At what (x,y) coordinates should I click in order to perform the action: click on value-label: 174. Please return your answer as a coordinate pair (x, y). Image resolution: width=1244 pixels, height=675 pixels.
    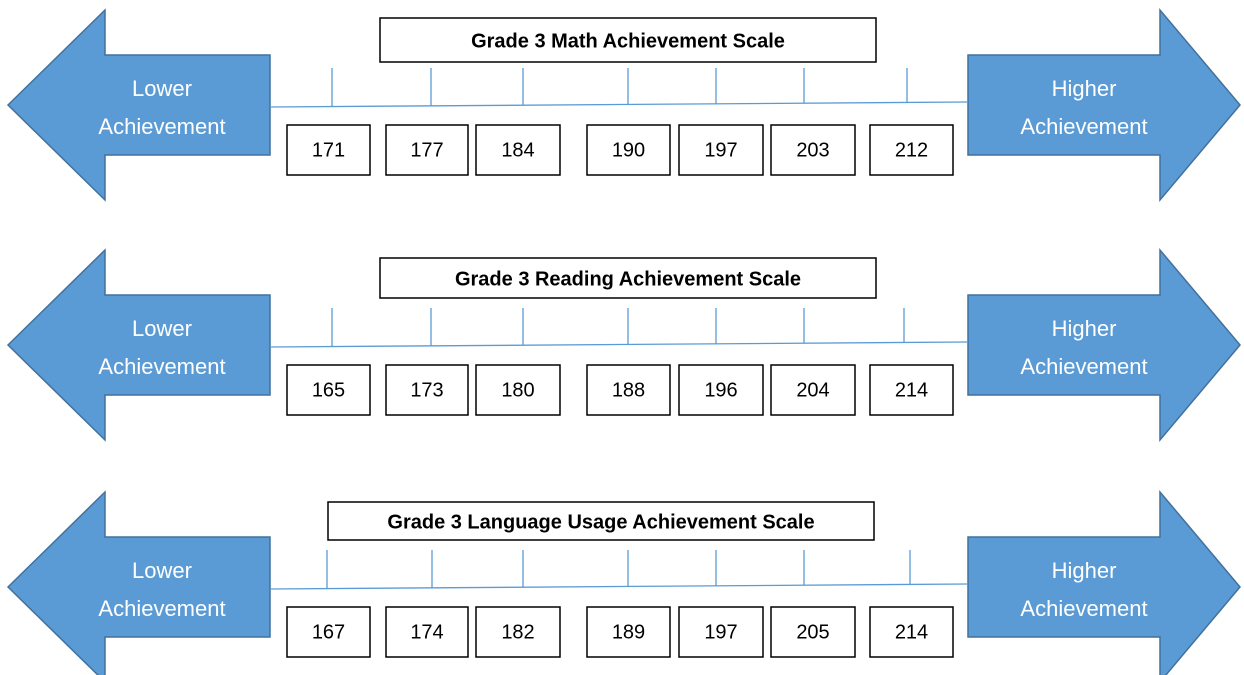
    Looking at the image, I should click on (426, 632).